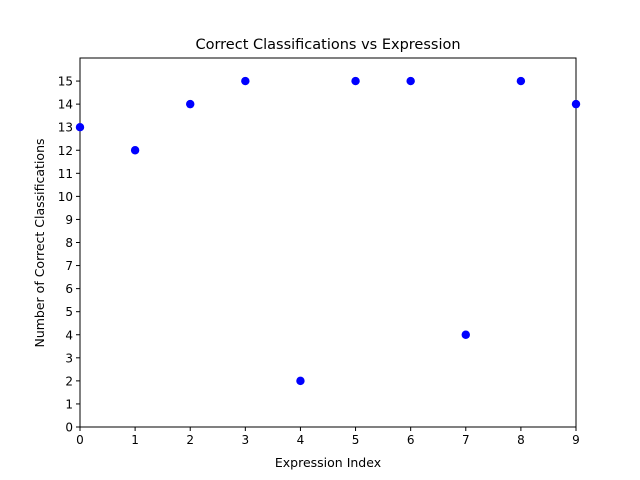 The height and width of the screenshot is (480, 640). Describe the element at coordinates (65, 82) in the screenshot. I see `y-tick-label: 15` at that location.